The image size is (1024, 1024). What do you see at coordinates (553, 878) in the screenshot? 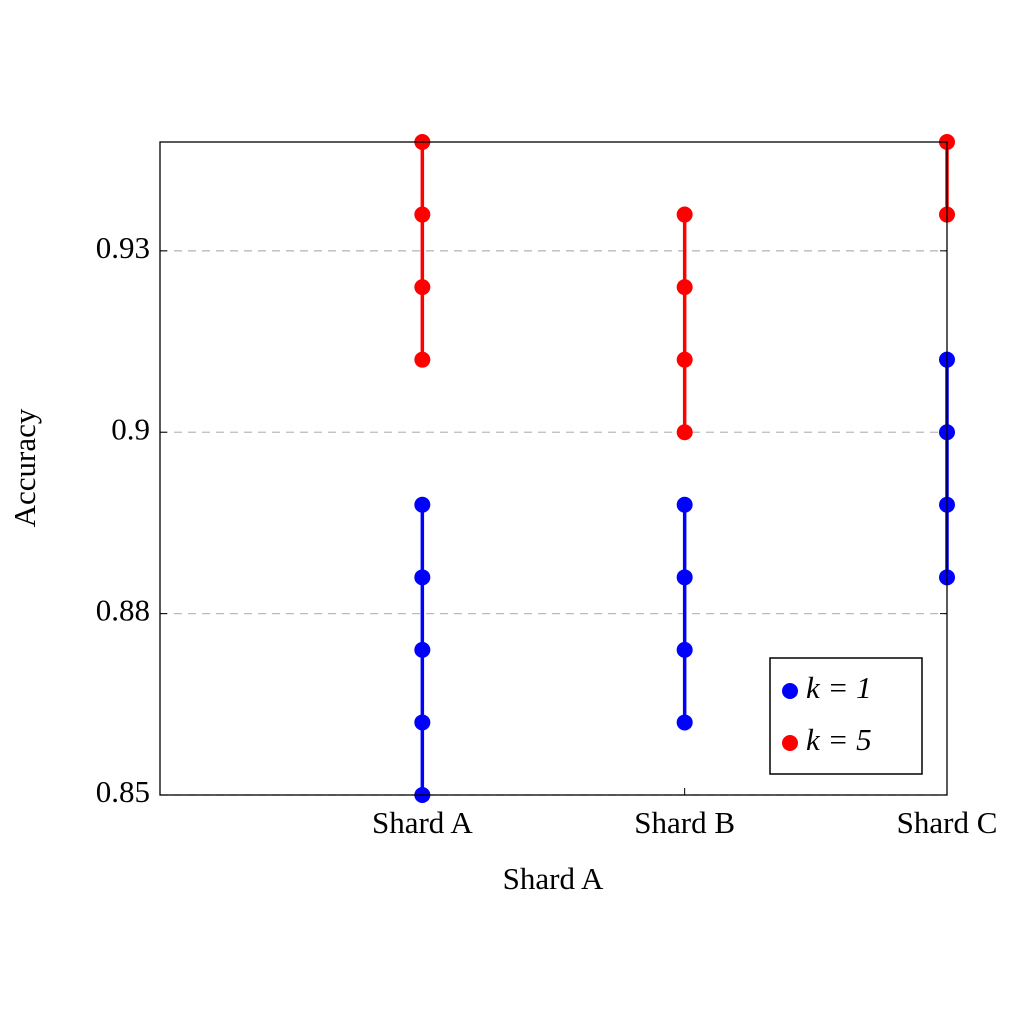
I see `x-axis-label: Shard A` at bounding box center [553, 878].